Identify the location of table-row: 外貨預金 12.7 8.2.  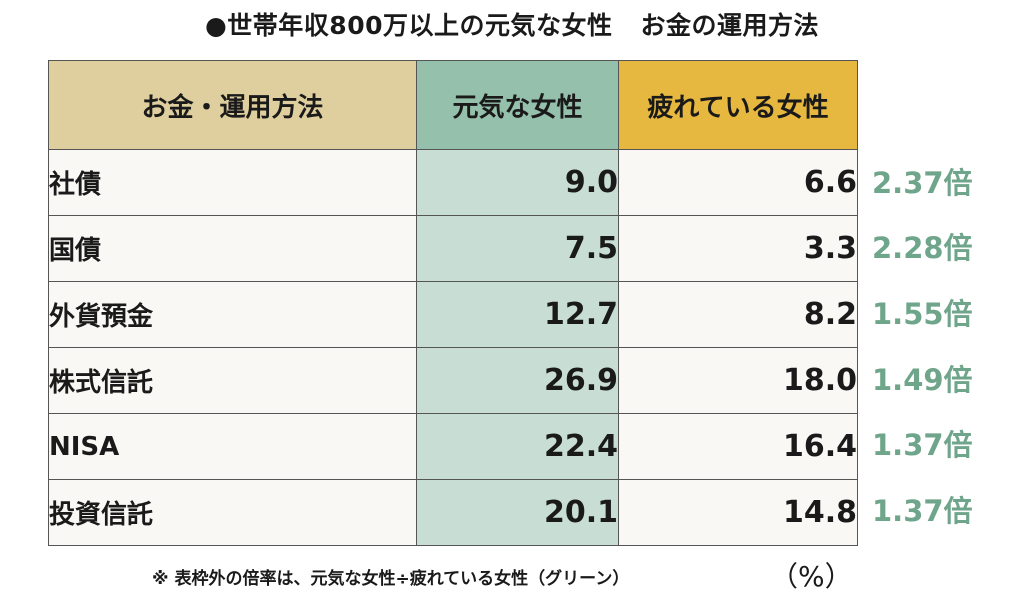
(453, 314).